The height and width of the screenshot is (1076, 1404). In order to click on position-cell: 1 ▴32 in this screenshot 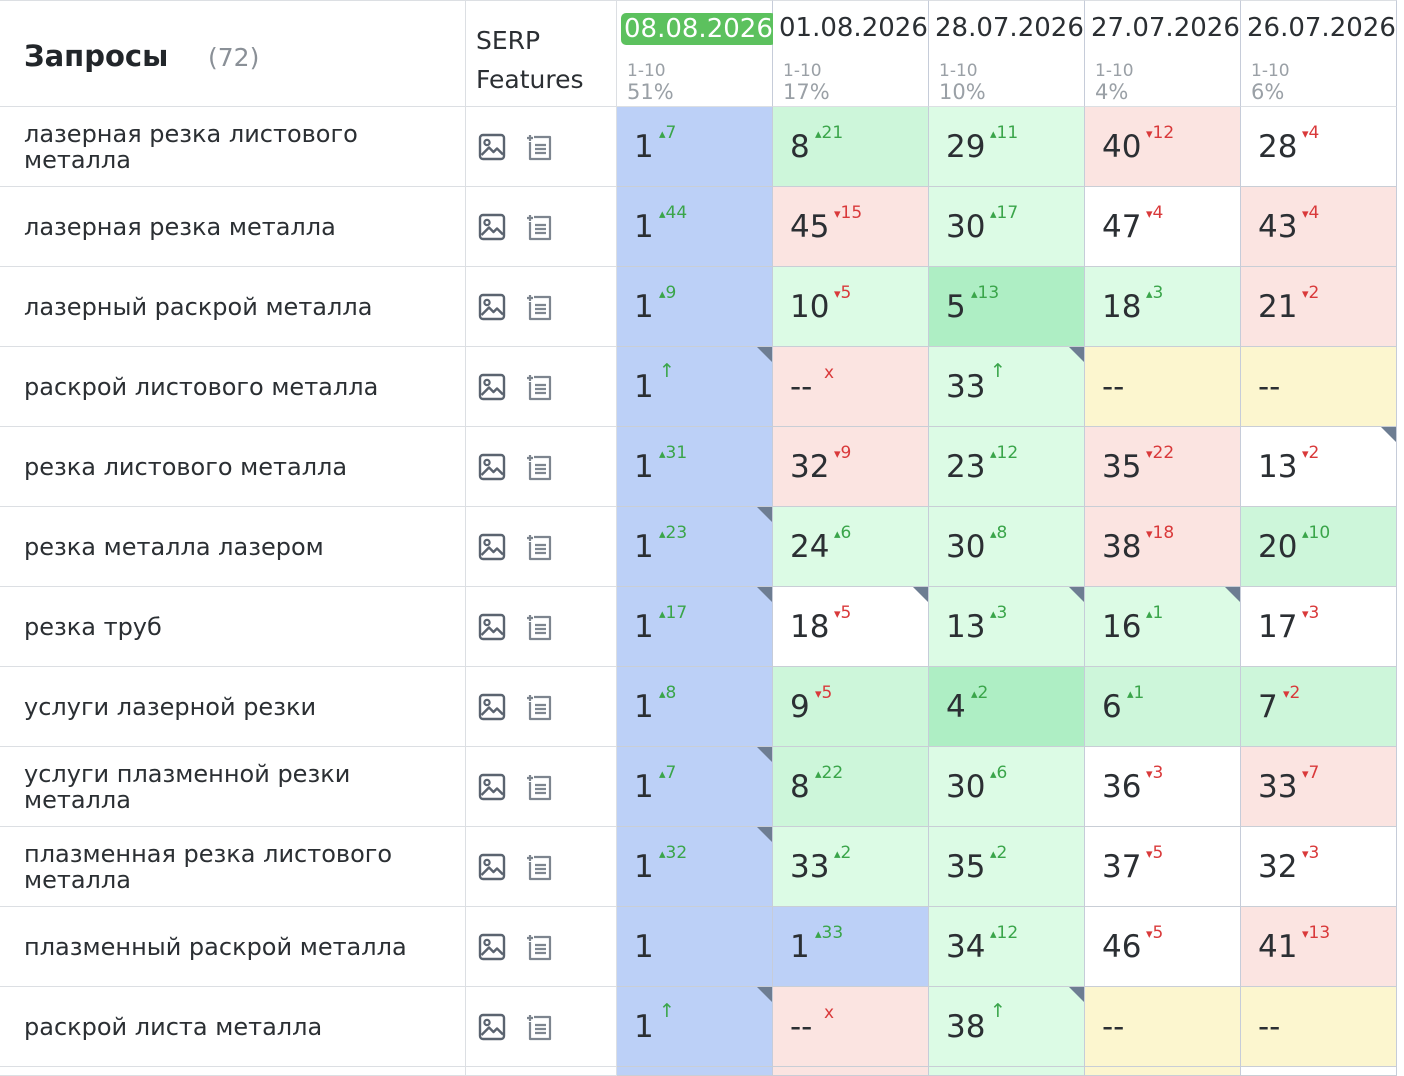, I will do `click(695, 867)`.